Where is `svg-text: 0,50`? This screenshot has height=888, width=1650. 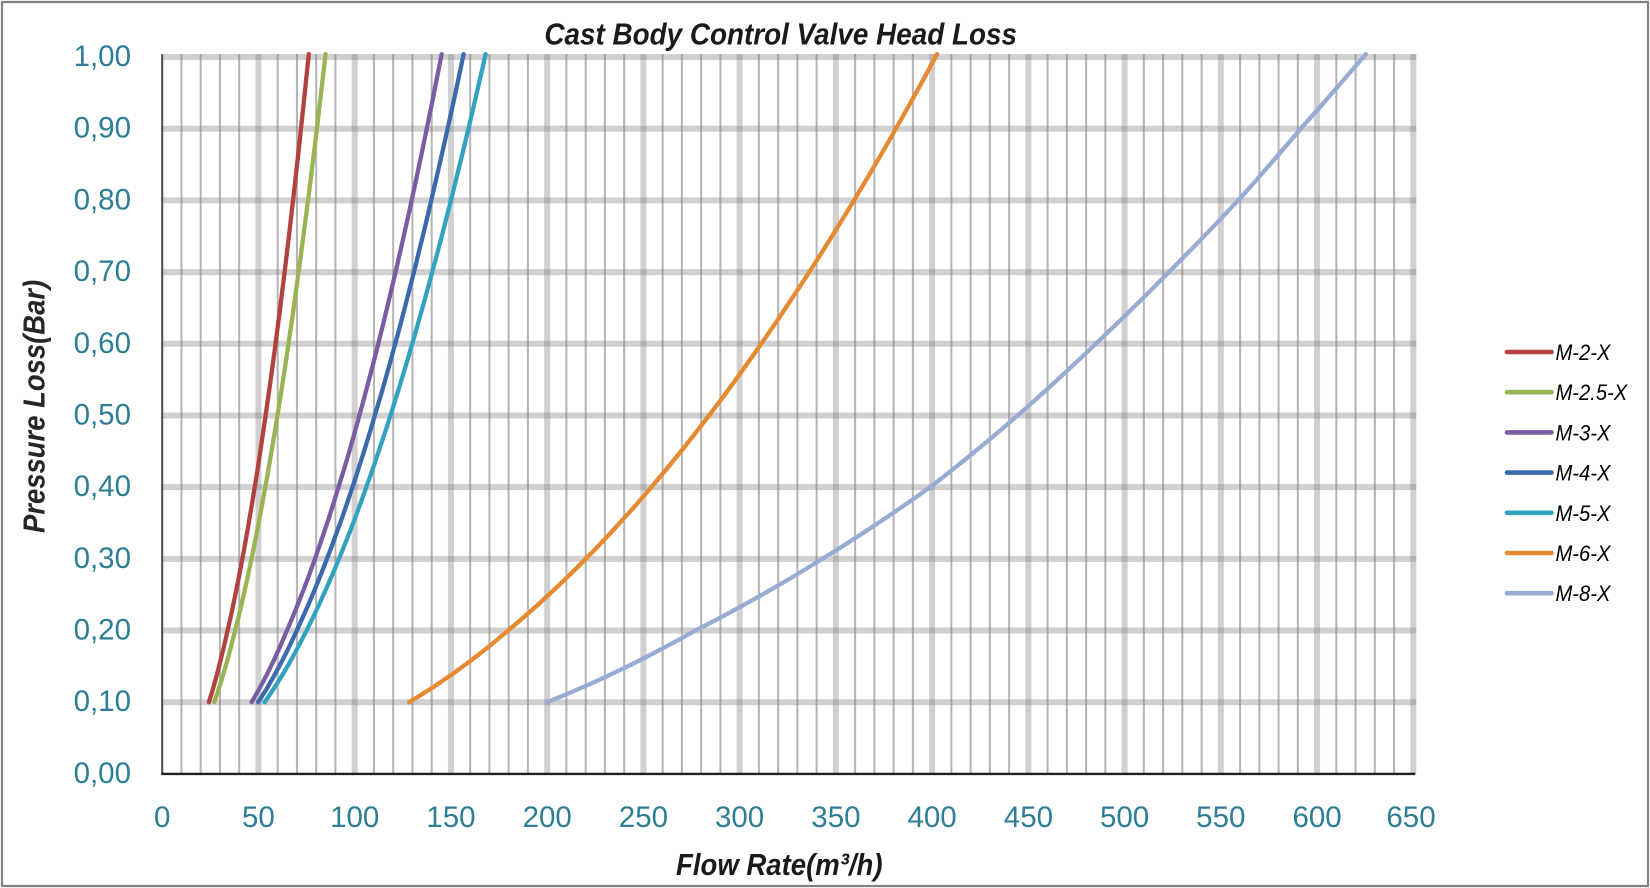
svg-text: 0,50 is located at coordinates (102, 414).